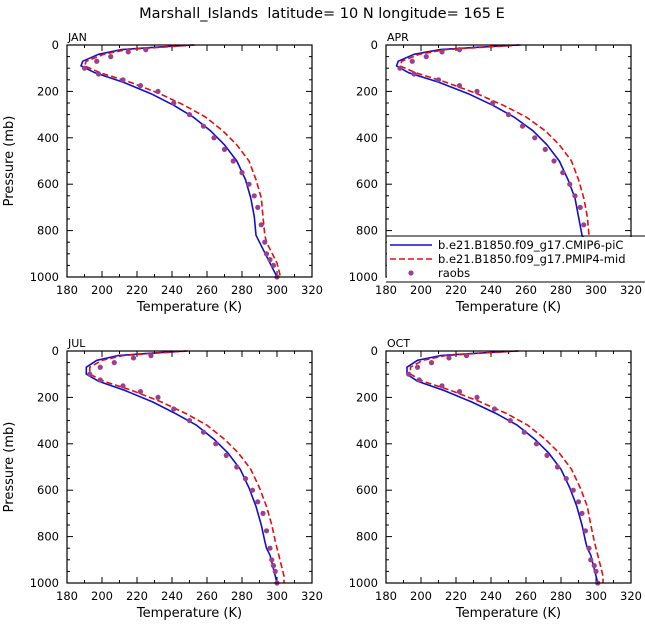  I want to click on panel-label: APR, so click(398, 37).